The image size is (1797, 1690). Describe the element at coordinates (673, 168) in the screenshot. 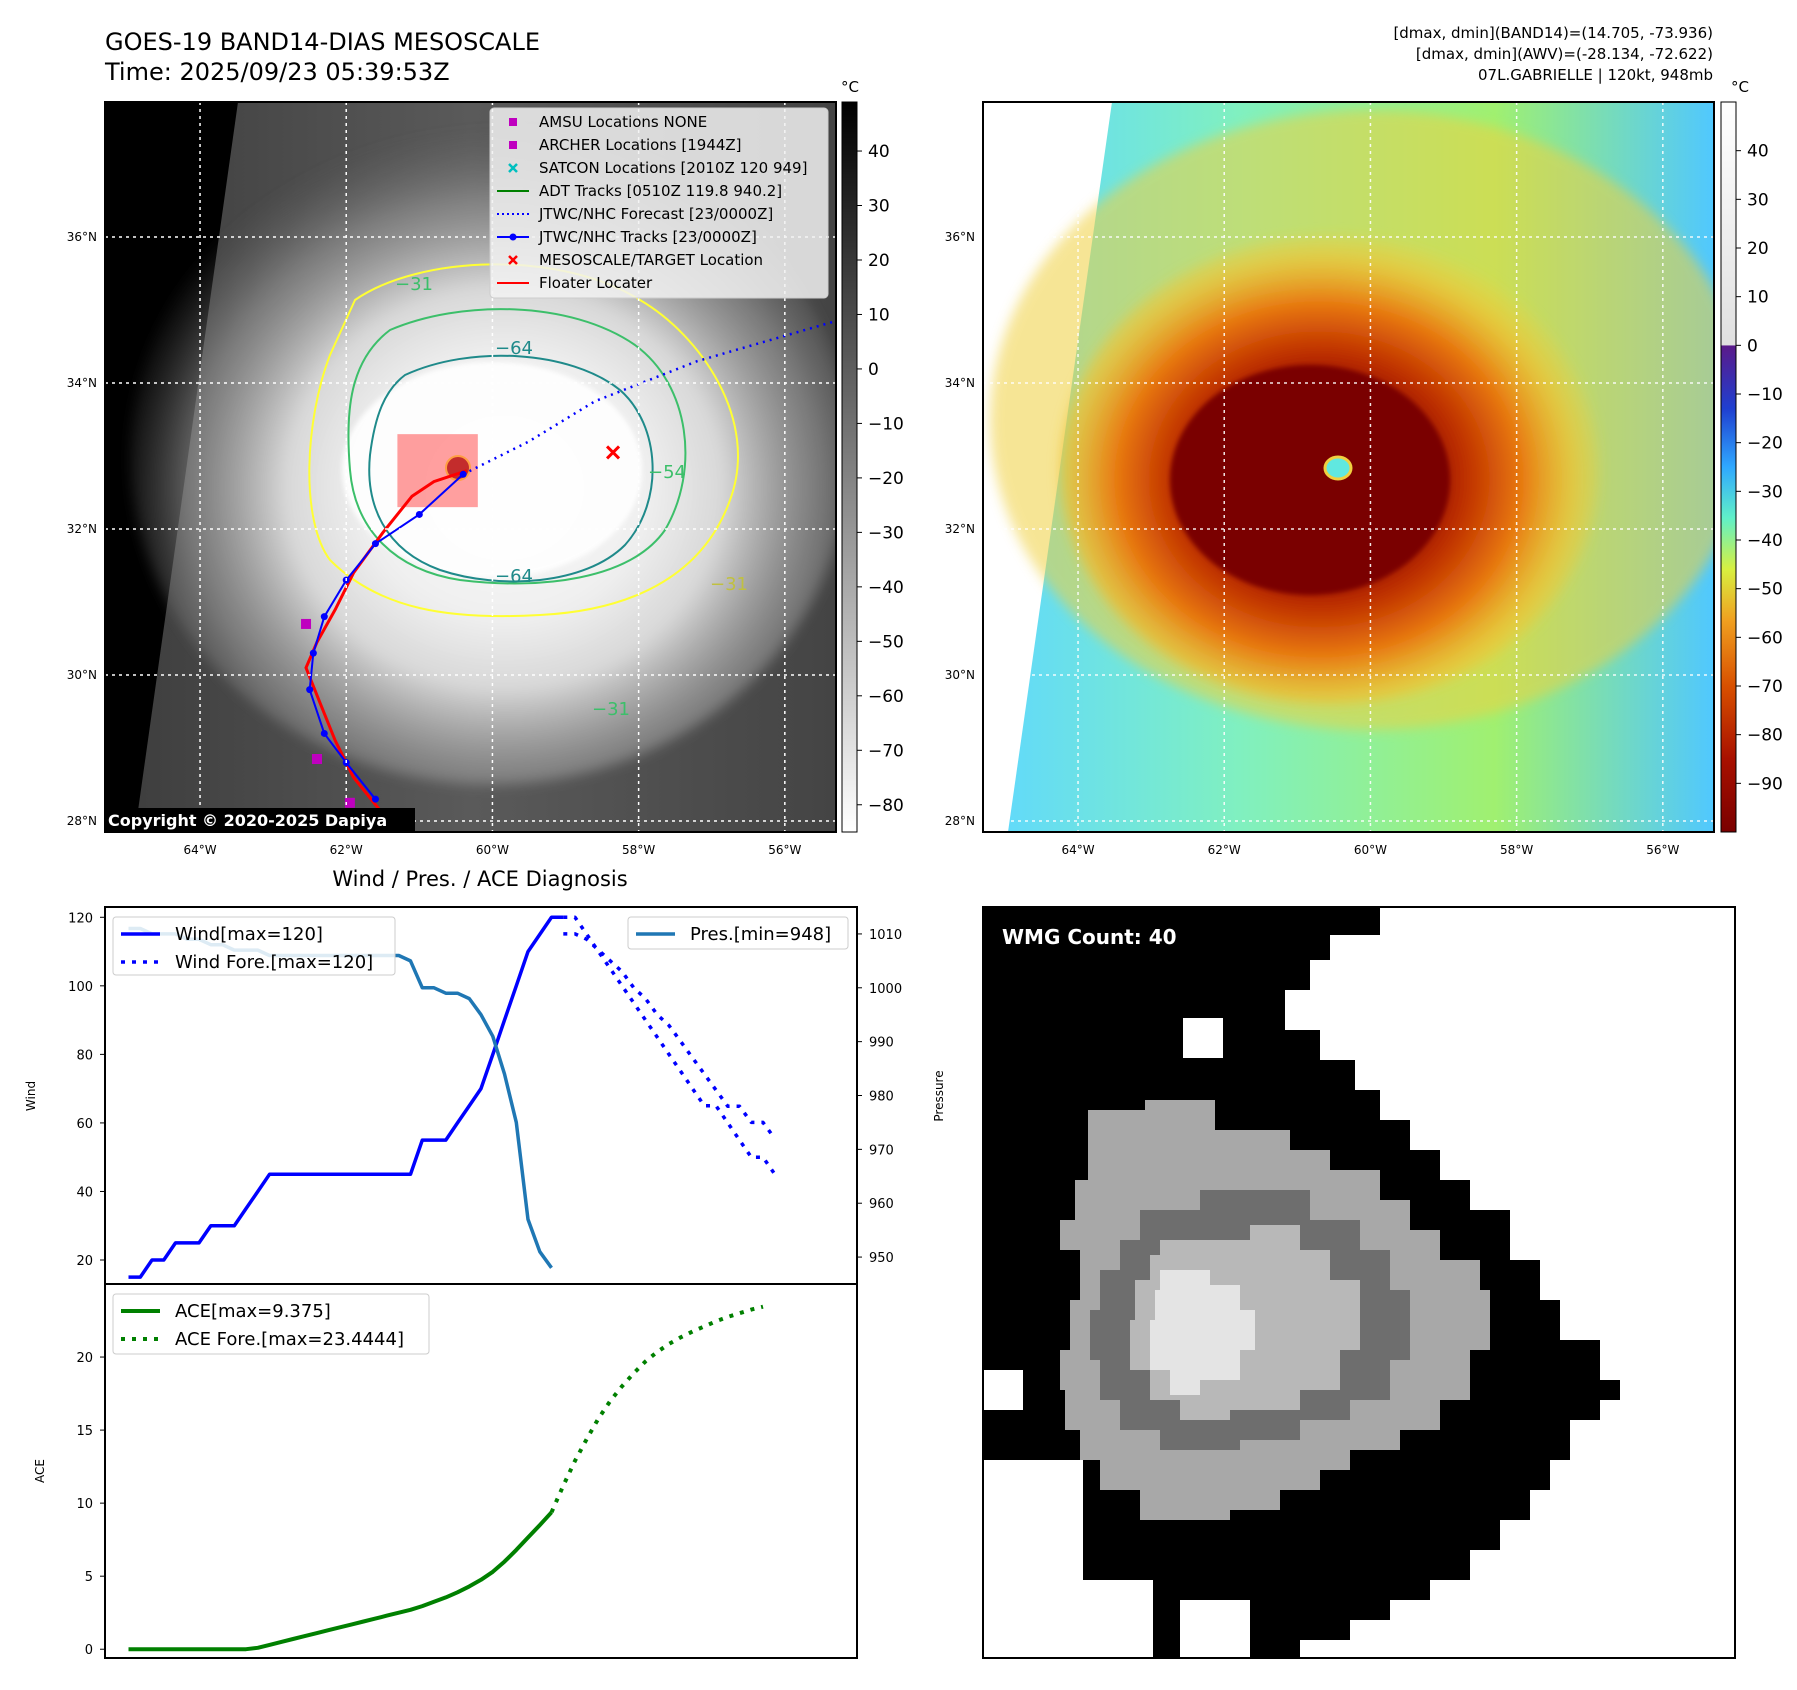

I see `legend-entry: SATCON Locations [2010Z 120 949]` at that location.